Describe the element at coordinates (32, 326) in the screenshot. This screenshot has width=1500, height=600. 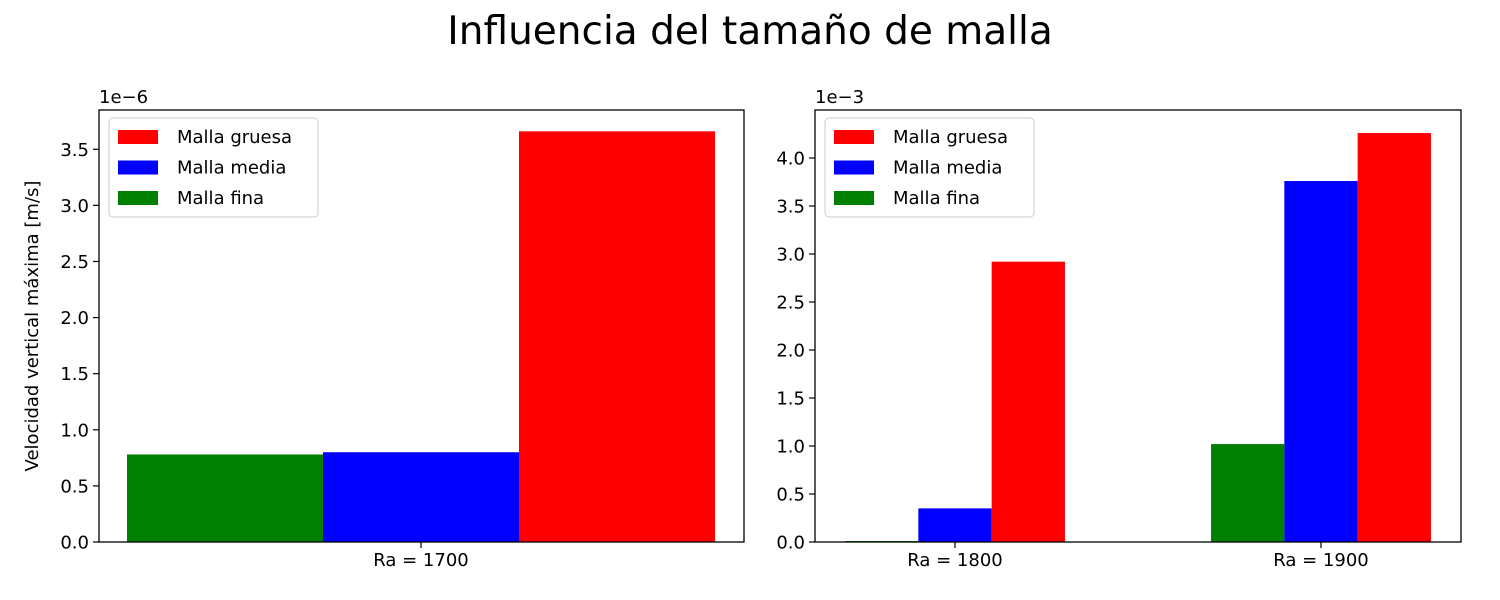
I see `y-axis-label: Velocidad vertical máxima [m/s]` at that location.